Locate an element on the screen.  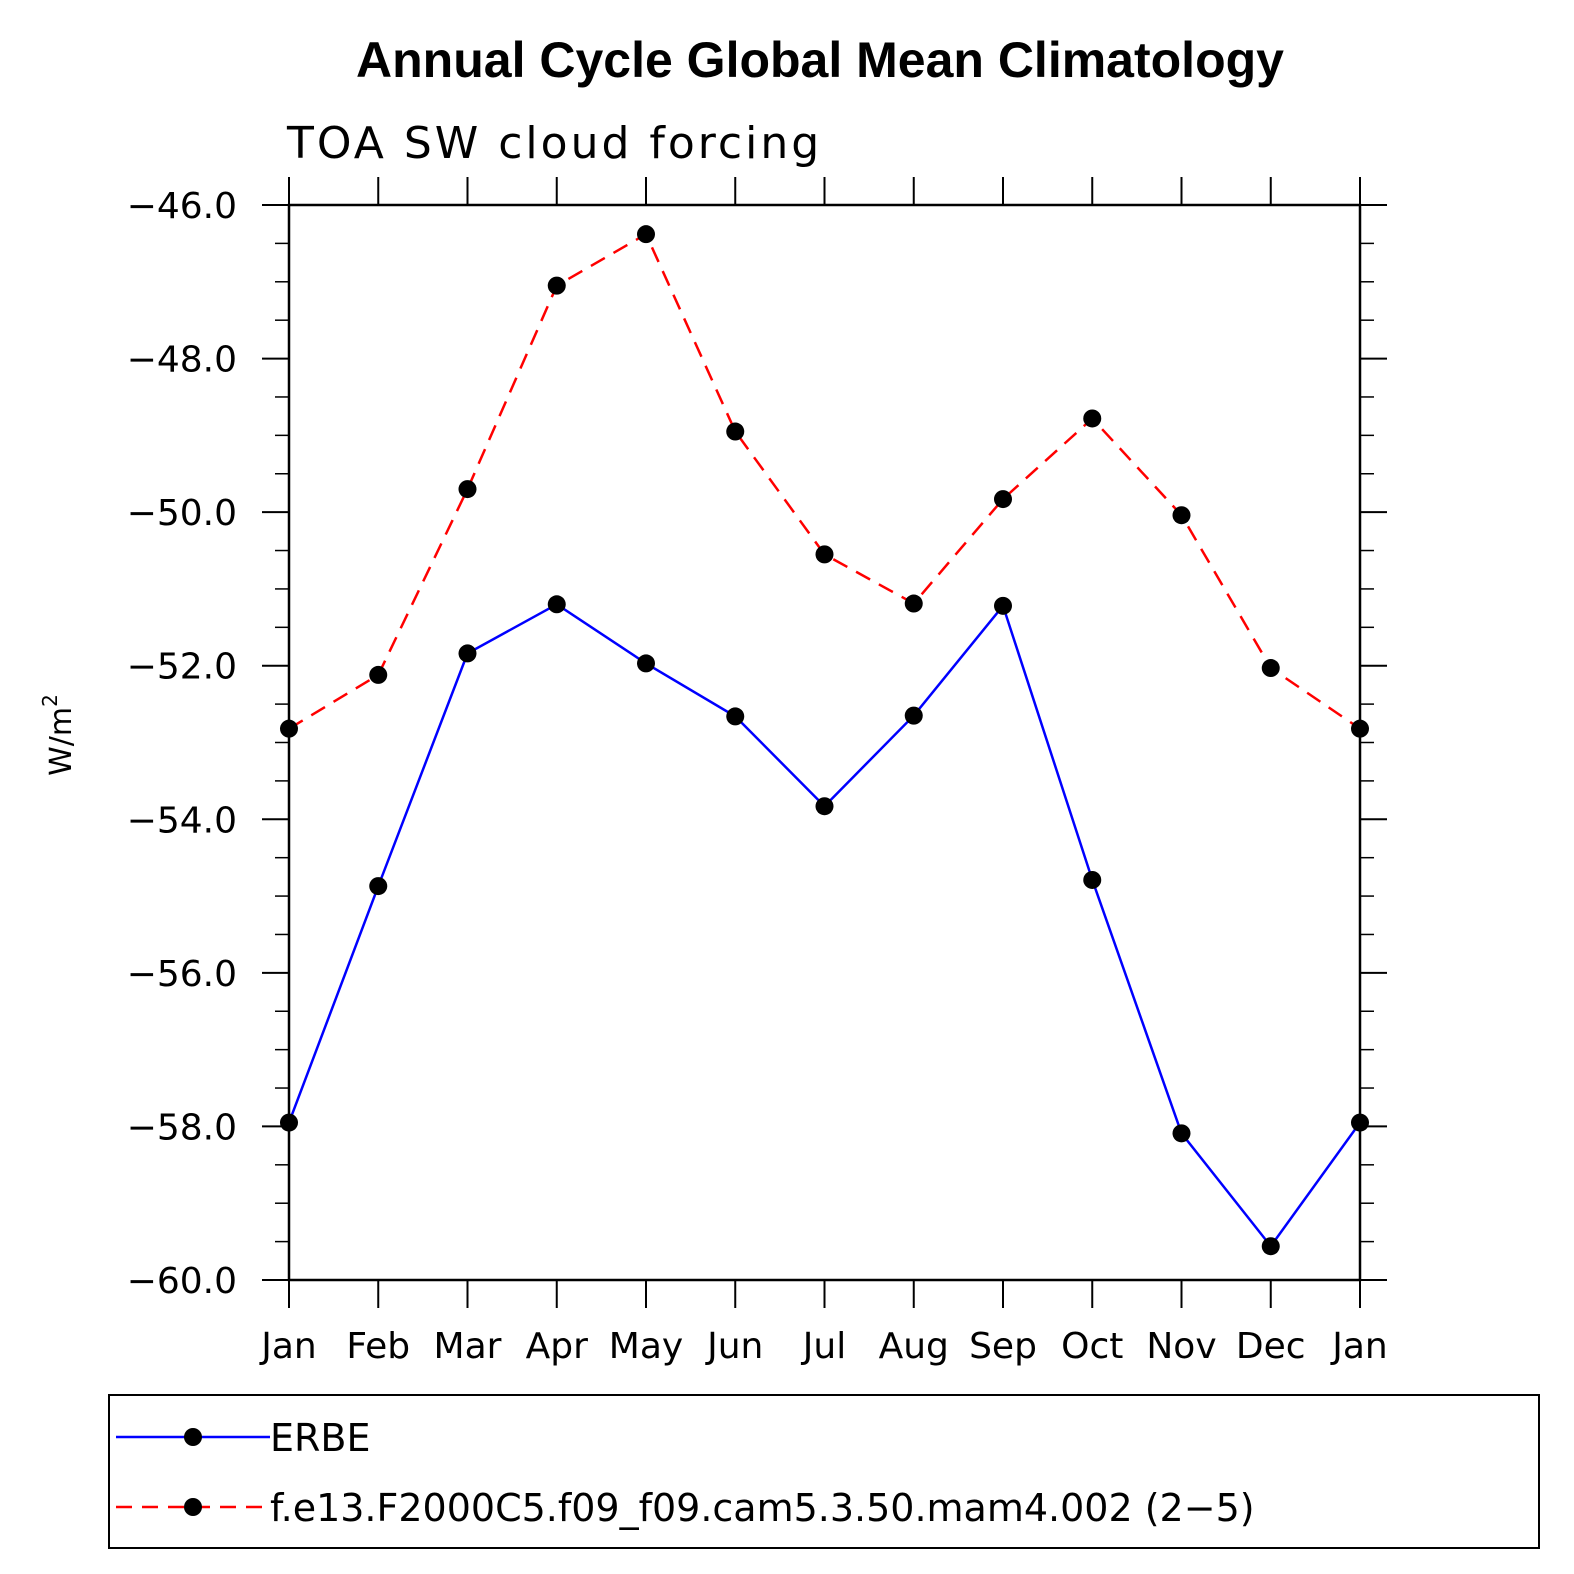
y-tick-label: −58.0 is located at coordinates (182, 1127).